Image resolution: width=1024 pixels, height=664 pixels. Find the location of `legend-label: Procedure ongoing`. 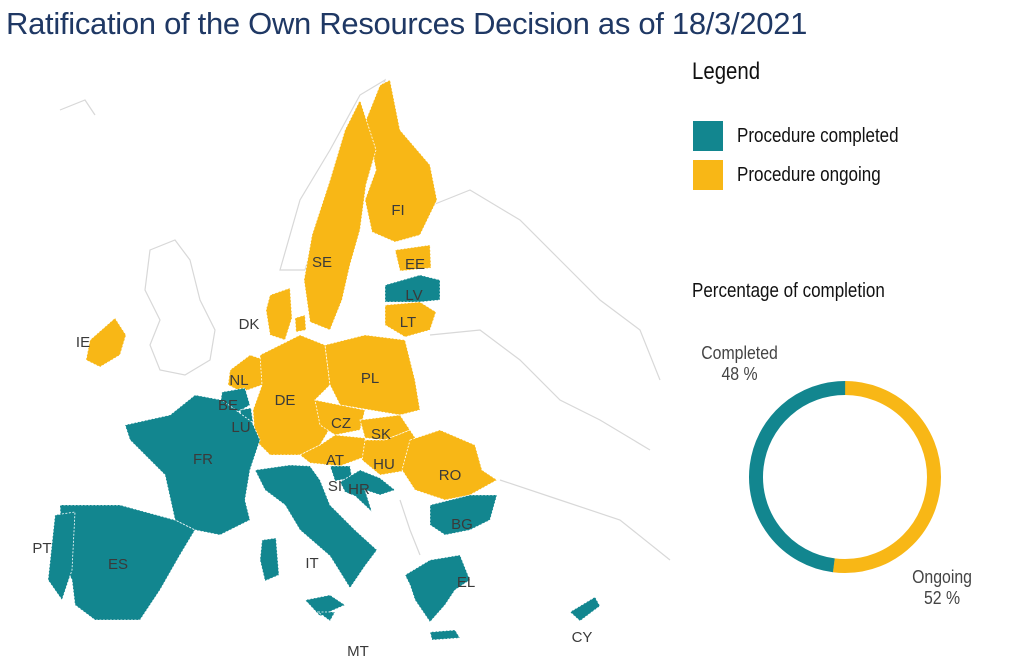

legend-label: Procedure ongoing is located at coordinates (809, 174).